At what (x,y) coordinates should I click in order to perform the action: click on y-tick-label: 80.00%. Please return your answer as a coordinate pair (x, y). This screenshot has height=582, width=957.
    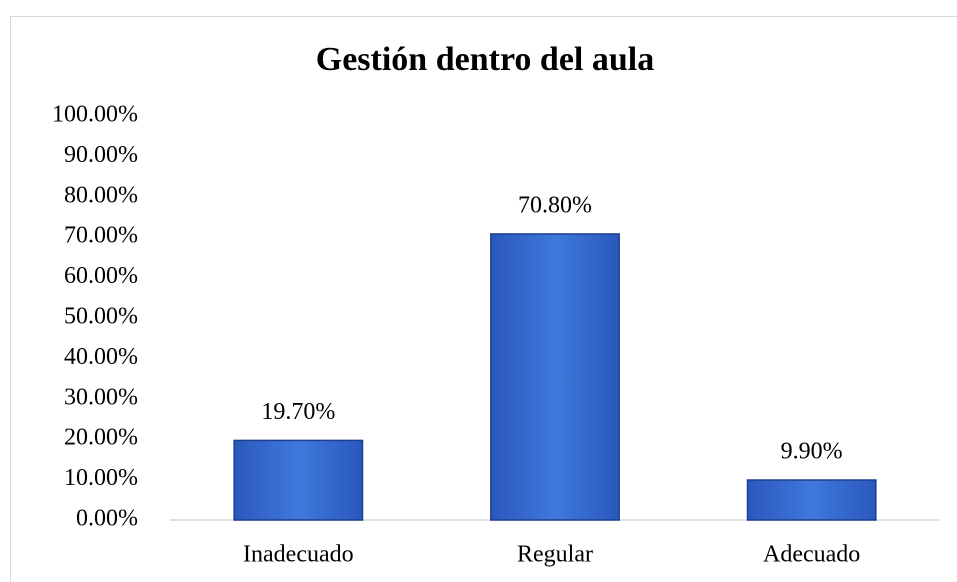
    Looking at the image, I should click on (101, 195).